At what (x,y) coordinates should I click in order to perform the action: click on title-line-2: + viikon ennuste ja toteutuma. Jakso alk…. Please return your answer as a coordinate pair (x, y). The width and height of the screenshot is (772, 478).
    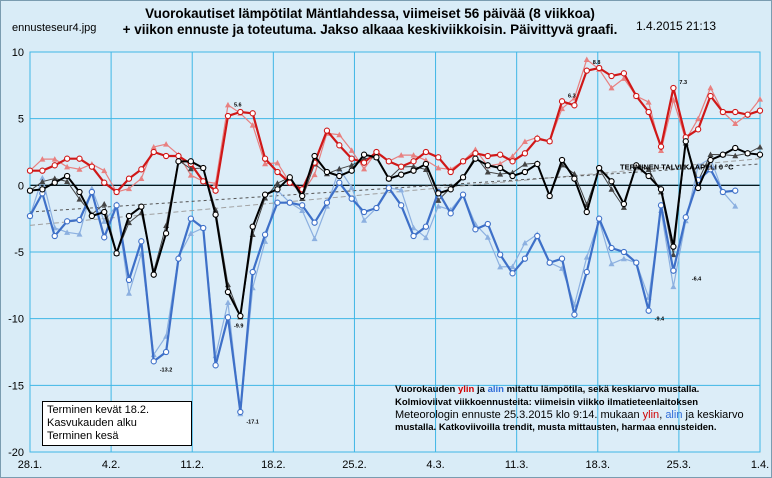
    Looking at the image, I should click on (370, 29).